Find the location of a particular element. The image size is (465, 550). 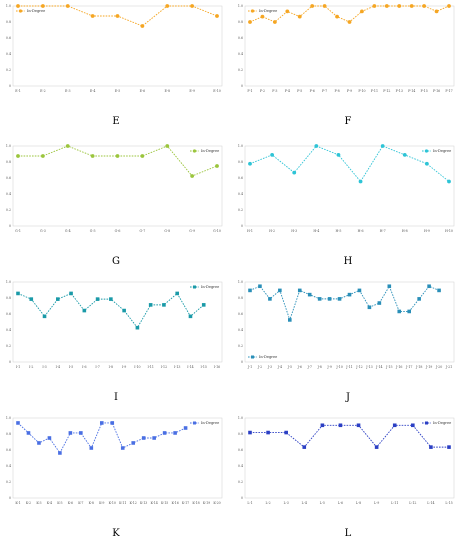

y-tick-label: 0.2 is located at coordinates (8, 210).